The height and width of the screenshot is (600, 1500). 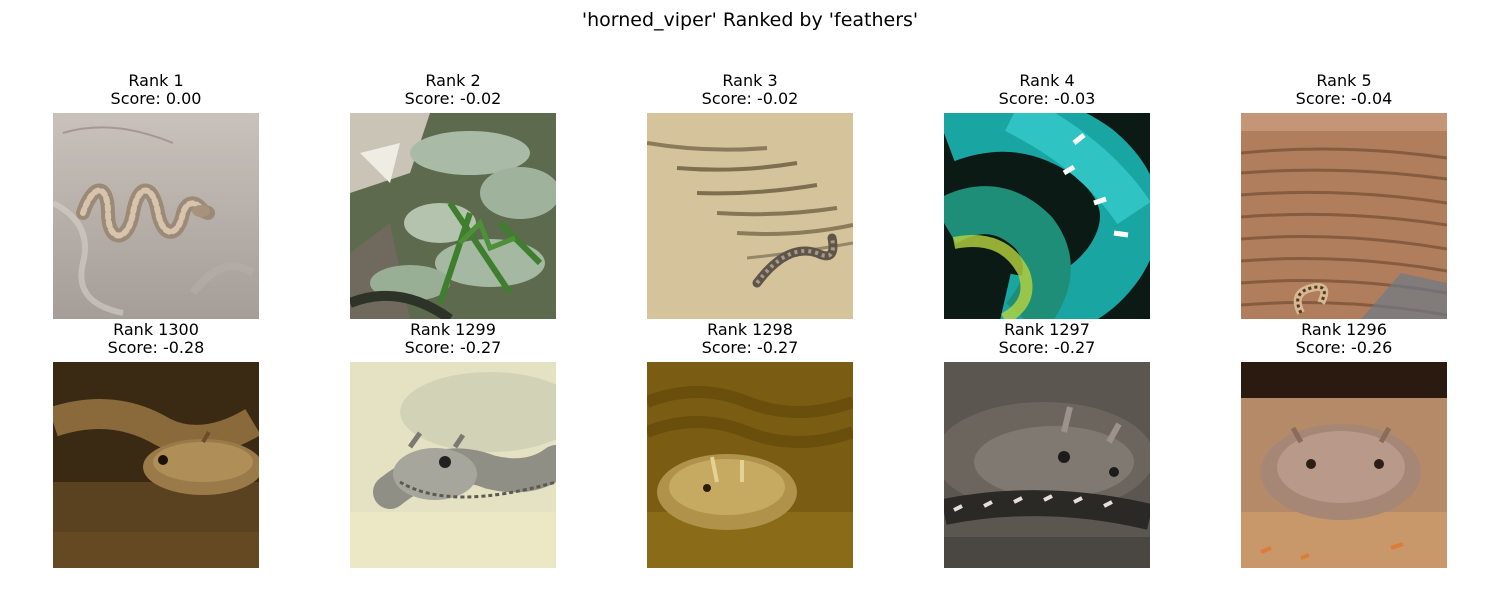 What do you see at coordinates (1047, 80) in the screenshot?
I see `rank-label: Rank 4` at bounding box center [1047, 80].